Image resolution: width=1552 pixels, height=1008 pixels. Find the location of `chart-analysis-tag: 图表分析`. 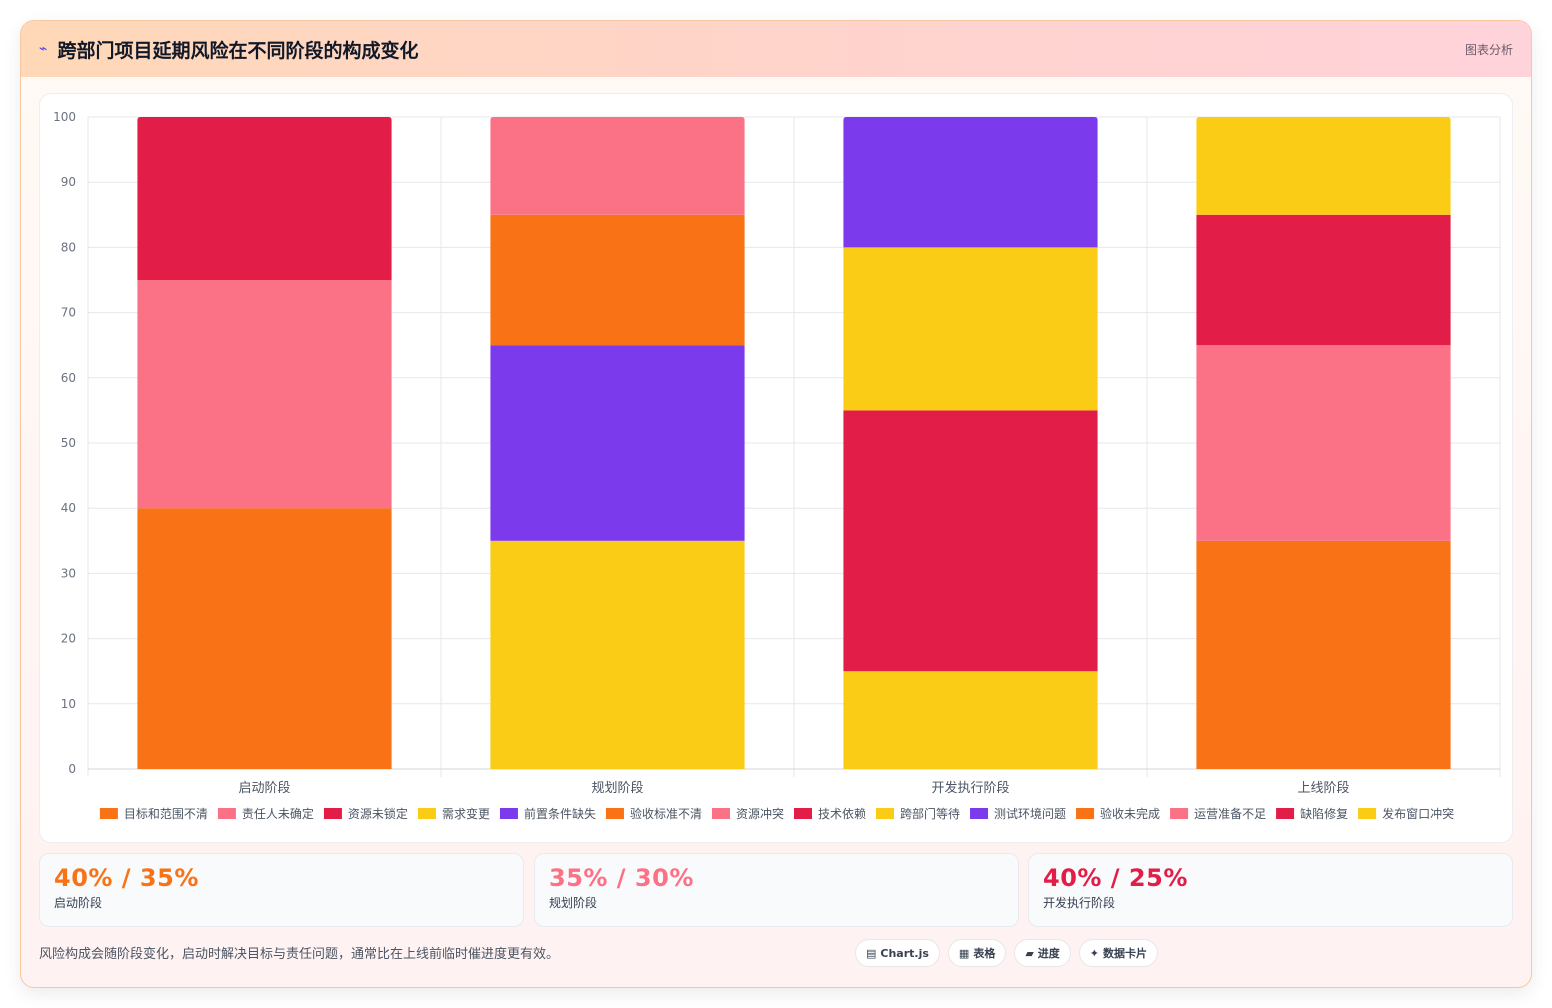

chart-analysis-tag: 图表分析 is located at coordinates (1488, 50).